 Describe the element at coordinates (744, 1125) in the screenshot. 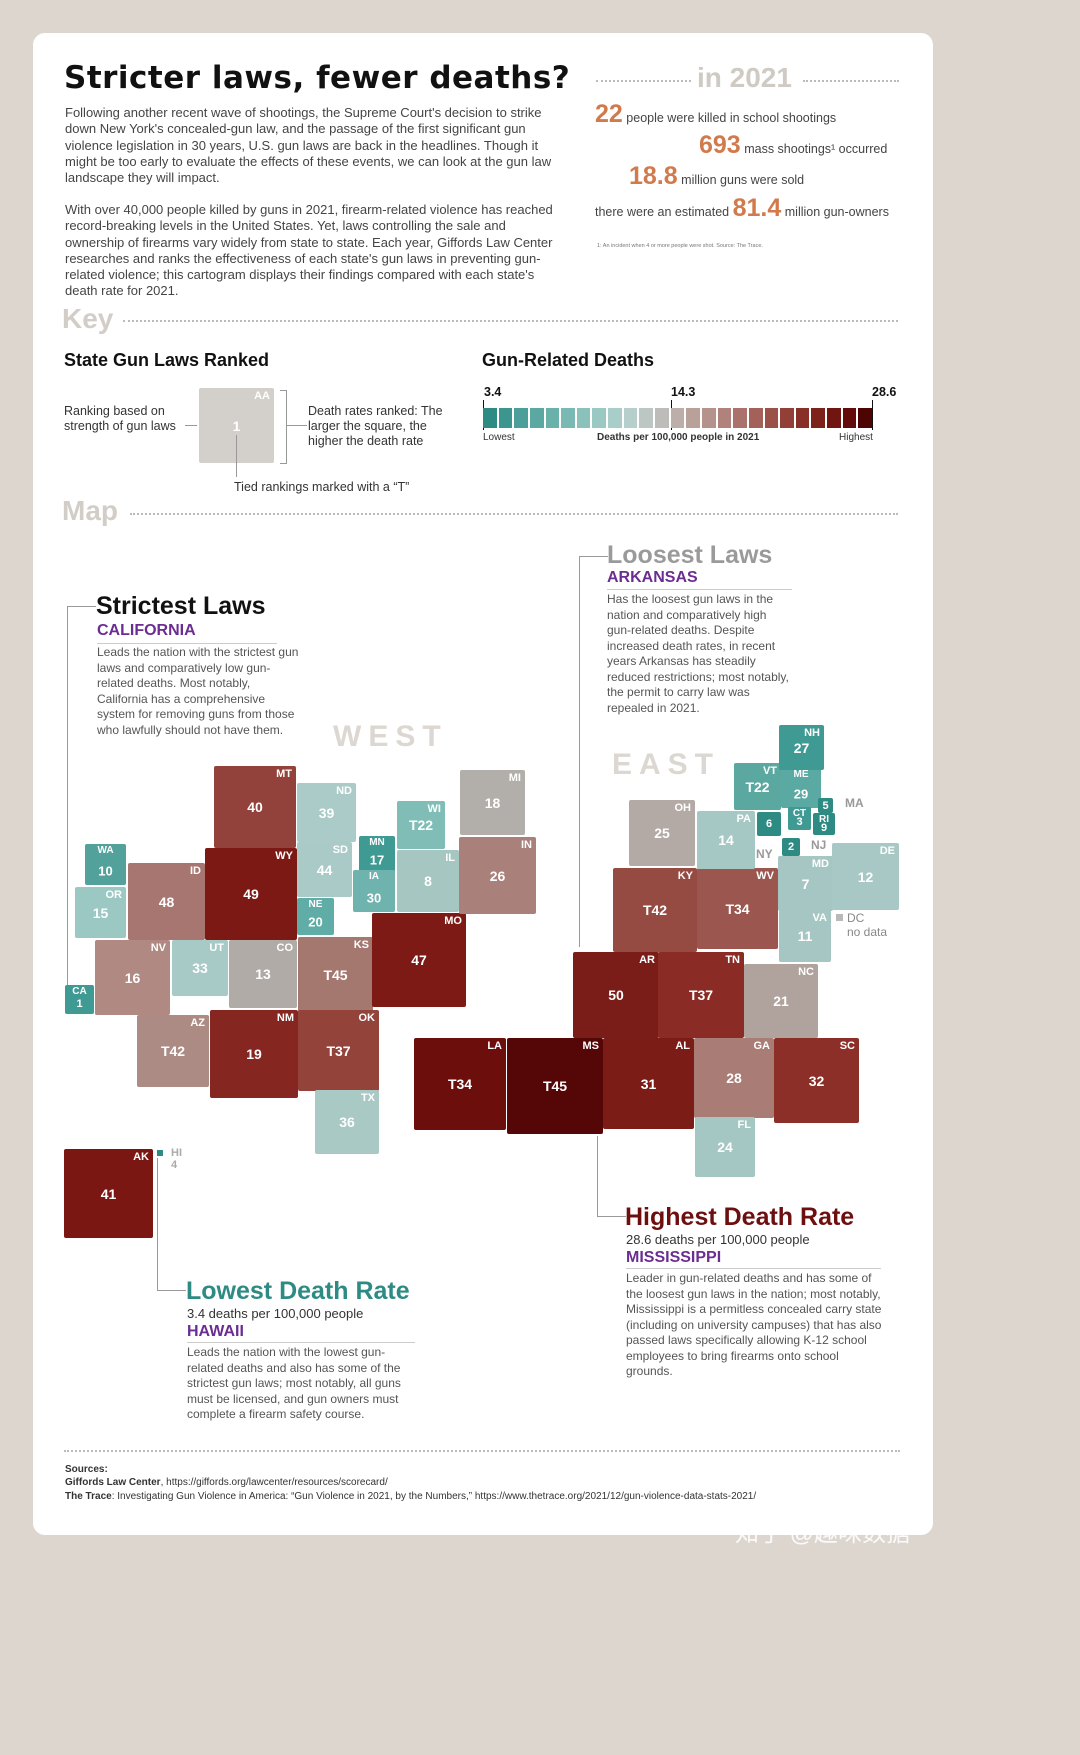

I see `state-abbr: FL` at that location.